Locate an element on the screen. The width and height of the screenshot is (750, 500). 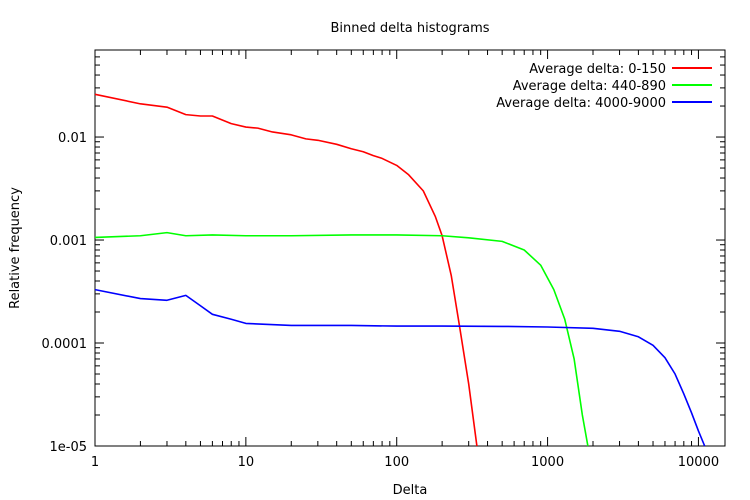
chart-title: Binned delta histograms is located at coordinates (409, 28).